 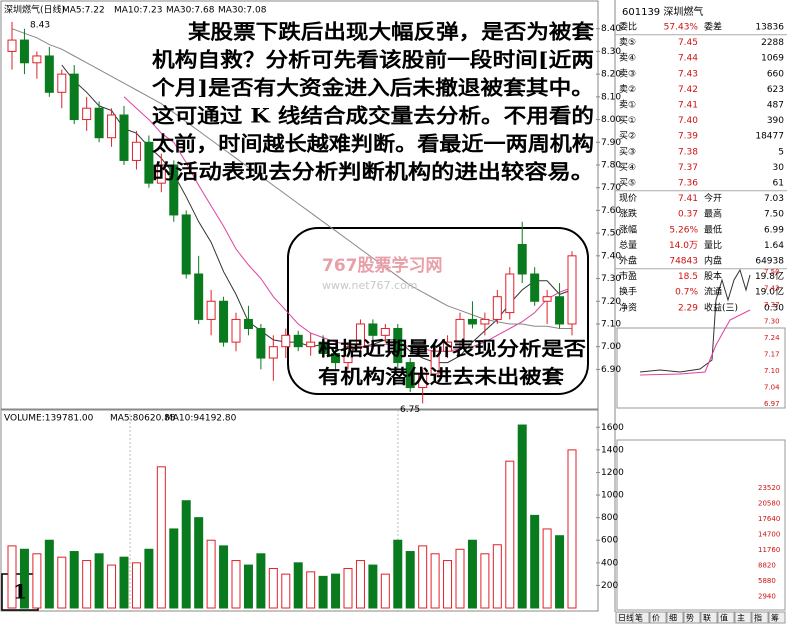 What do you see at coordinates (612, 496) in the screenshot?
I see `y-tick-label: 1000` at bounding box center [612, 496].